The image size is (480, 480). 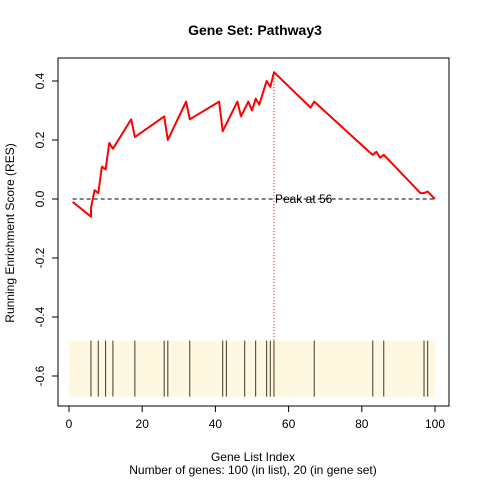 I want to click on x-axis-label: Gene List Index, so click(x=253, y=457).